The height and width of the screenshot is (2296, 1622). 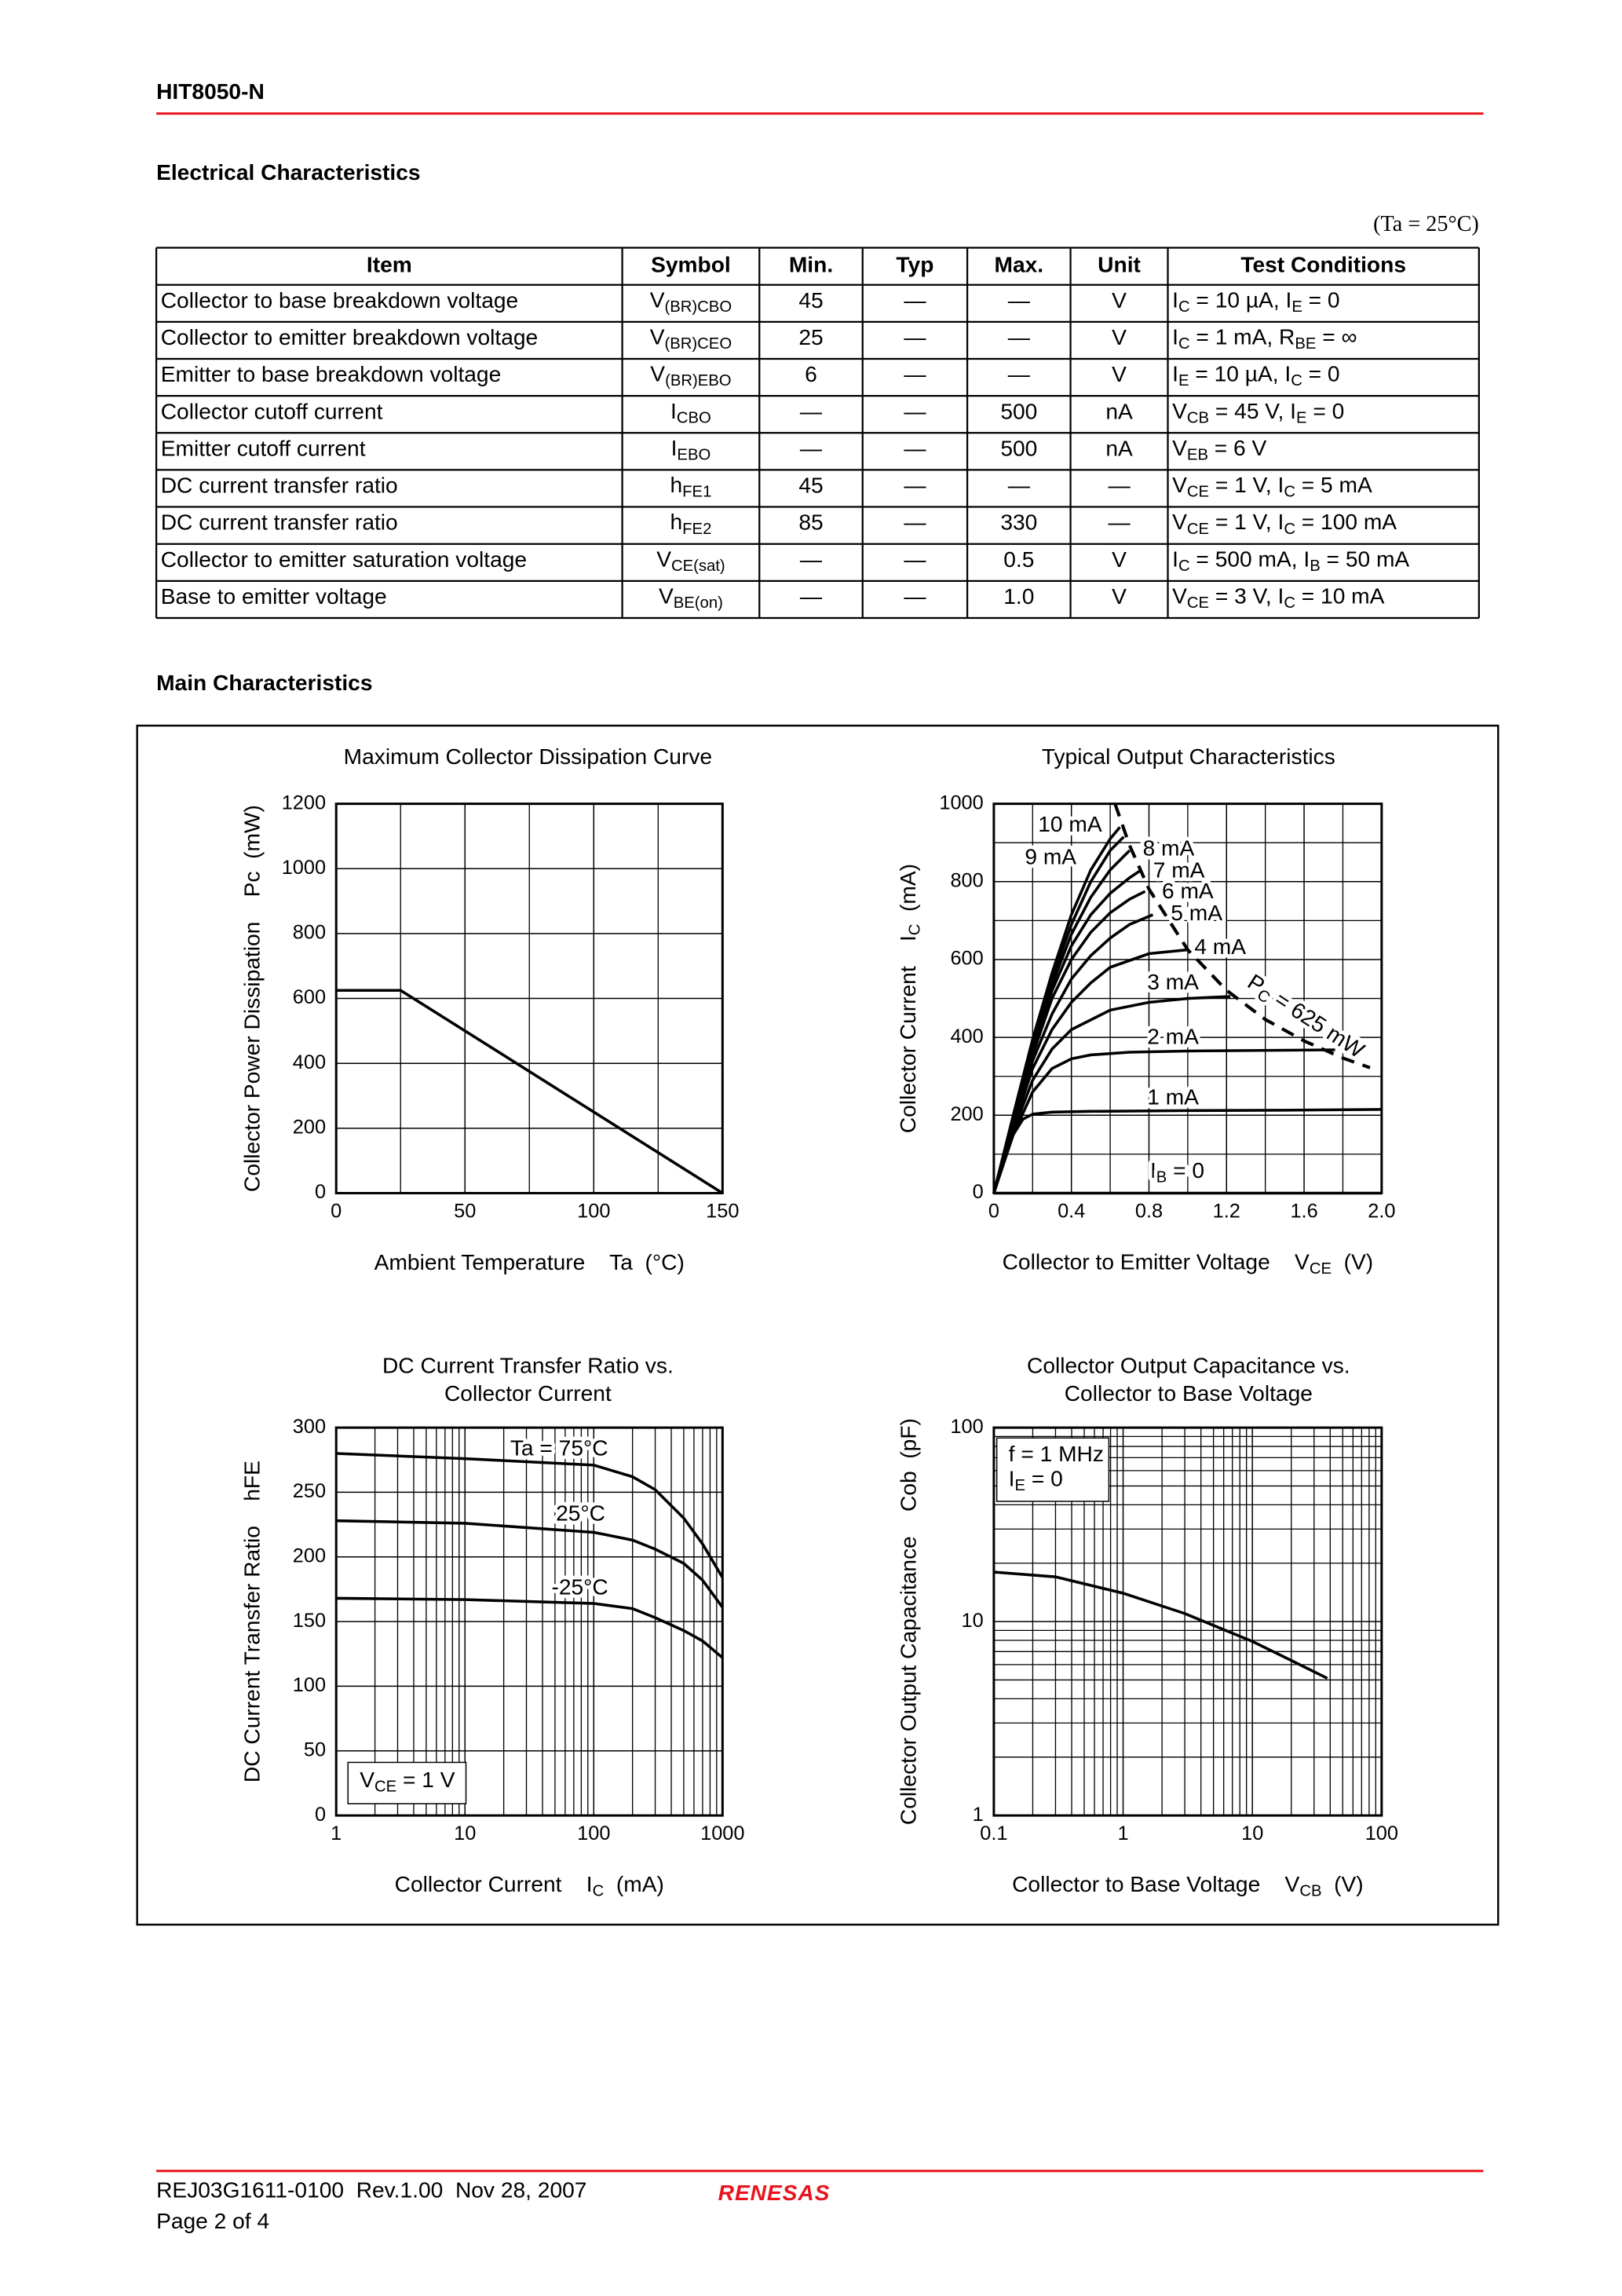 What do you see at coordinates (691, 598) in the screenshot?
I see `table-cell: VBE(on)` at bounding box center [691, 598].